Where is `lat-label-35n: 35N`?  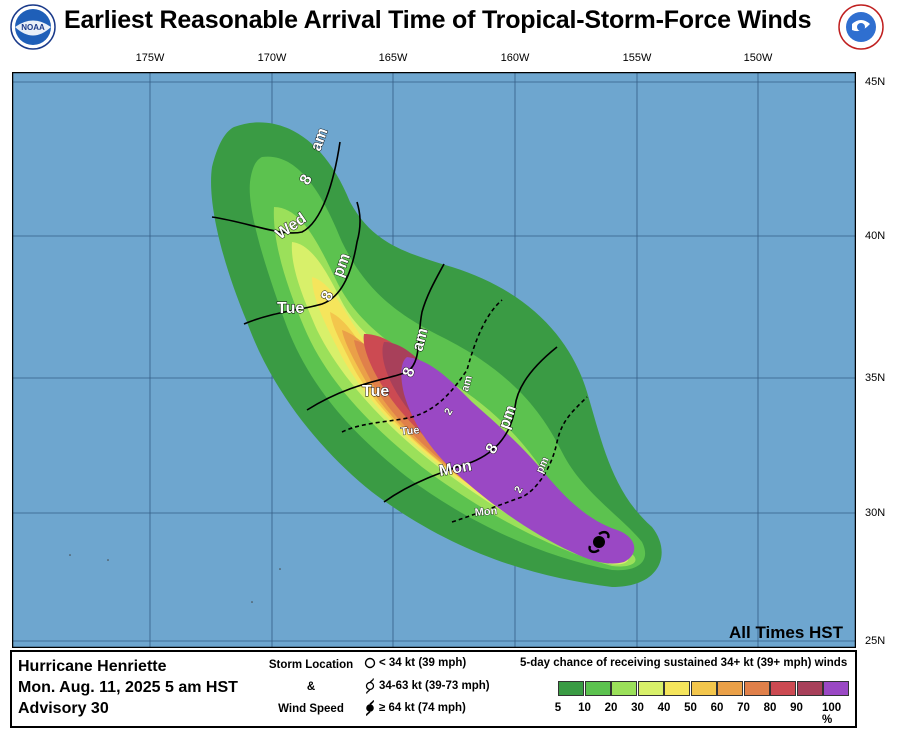 lat-label-35n: 35N is located at coordinates (875, 378).